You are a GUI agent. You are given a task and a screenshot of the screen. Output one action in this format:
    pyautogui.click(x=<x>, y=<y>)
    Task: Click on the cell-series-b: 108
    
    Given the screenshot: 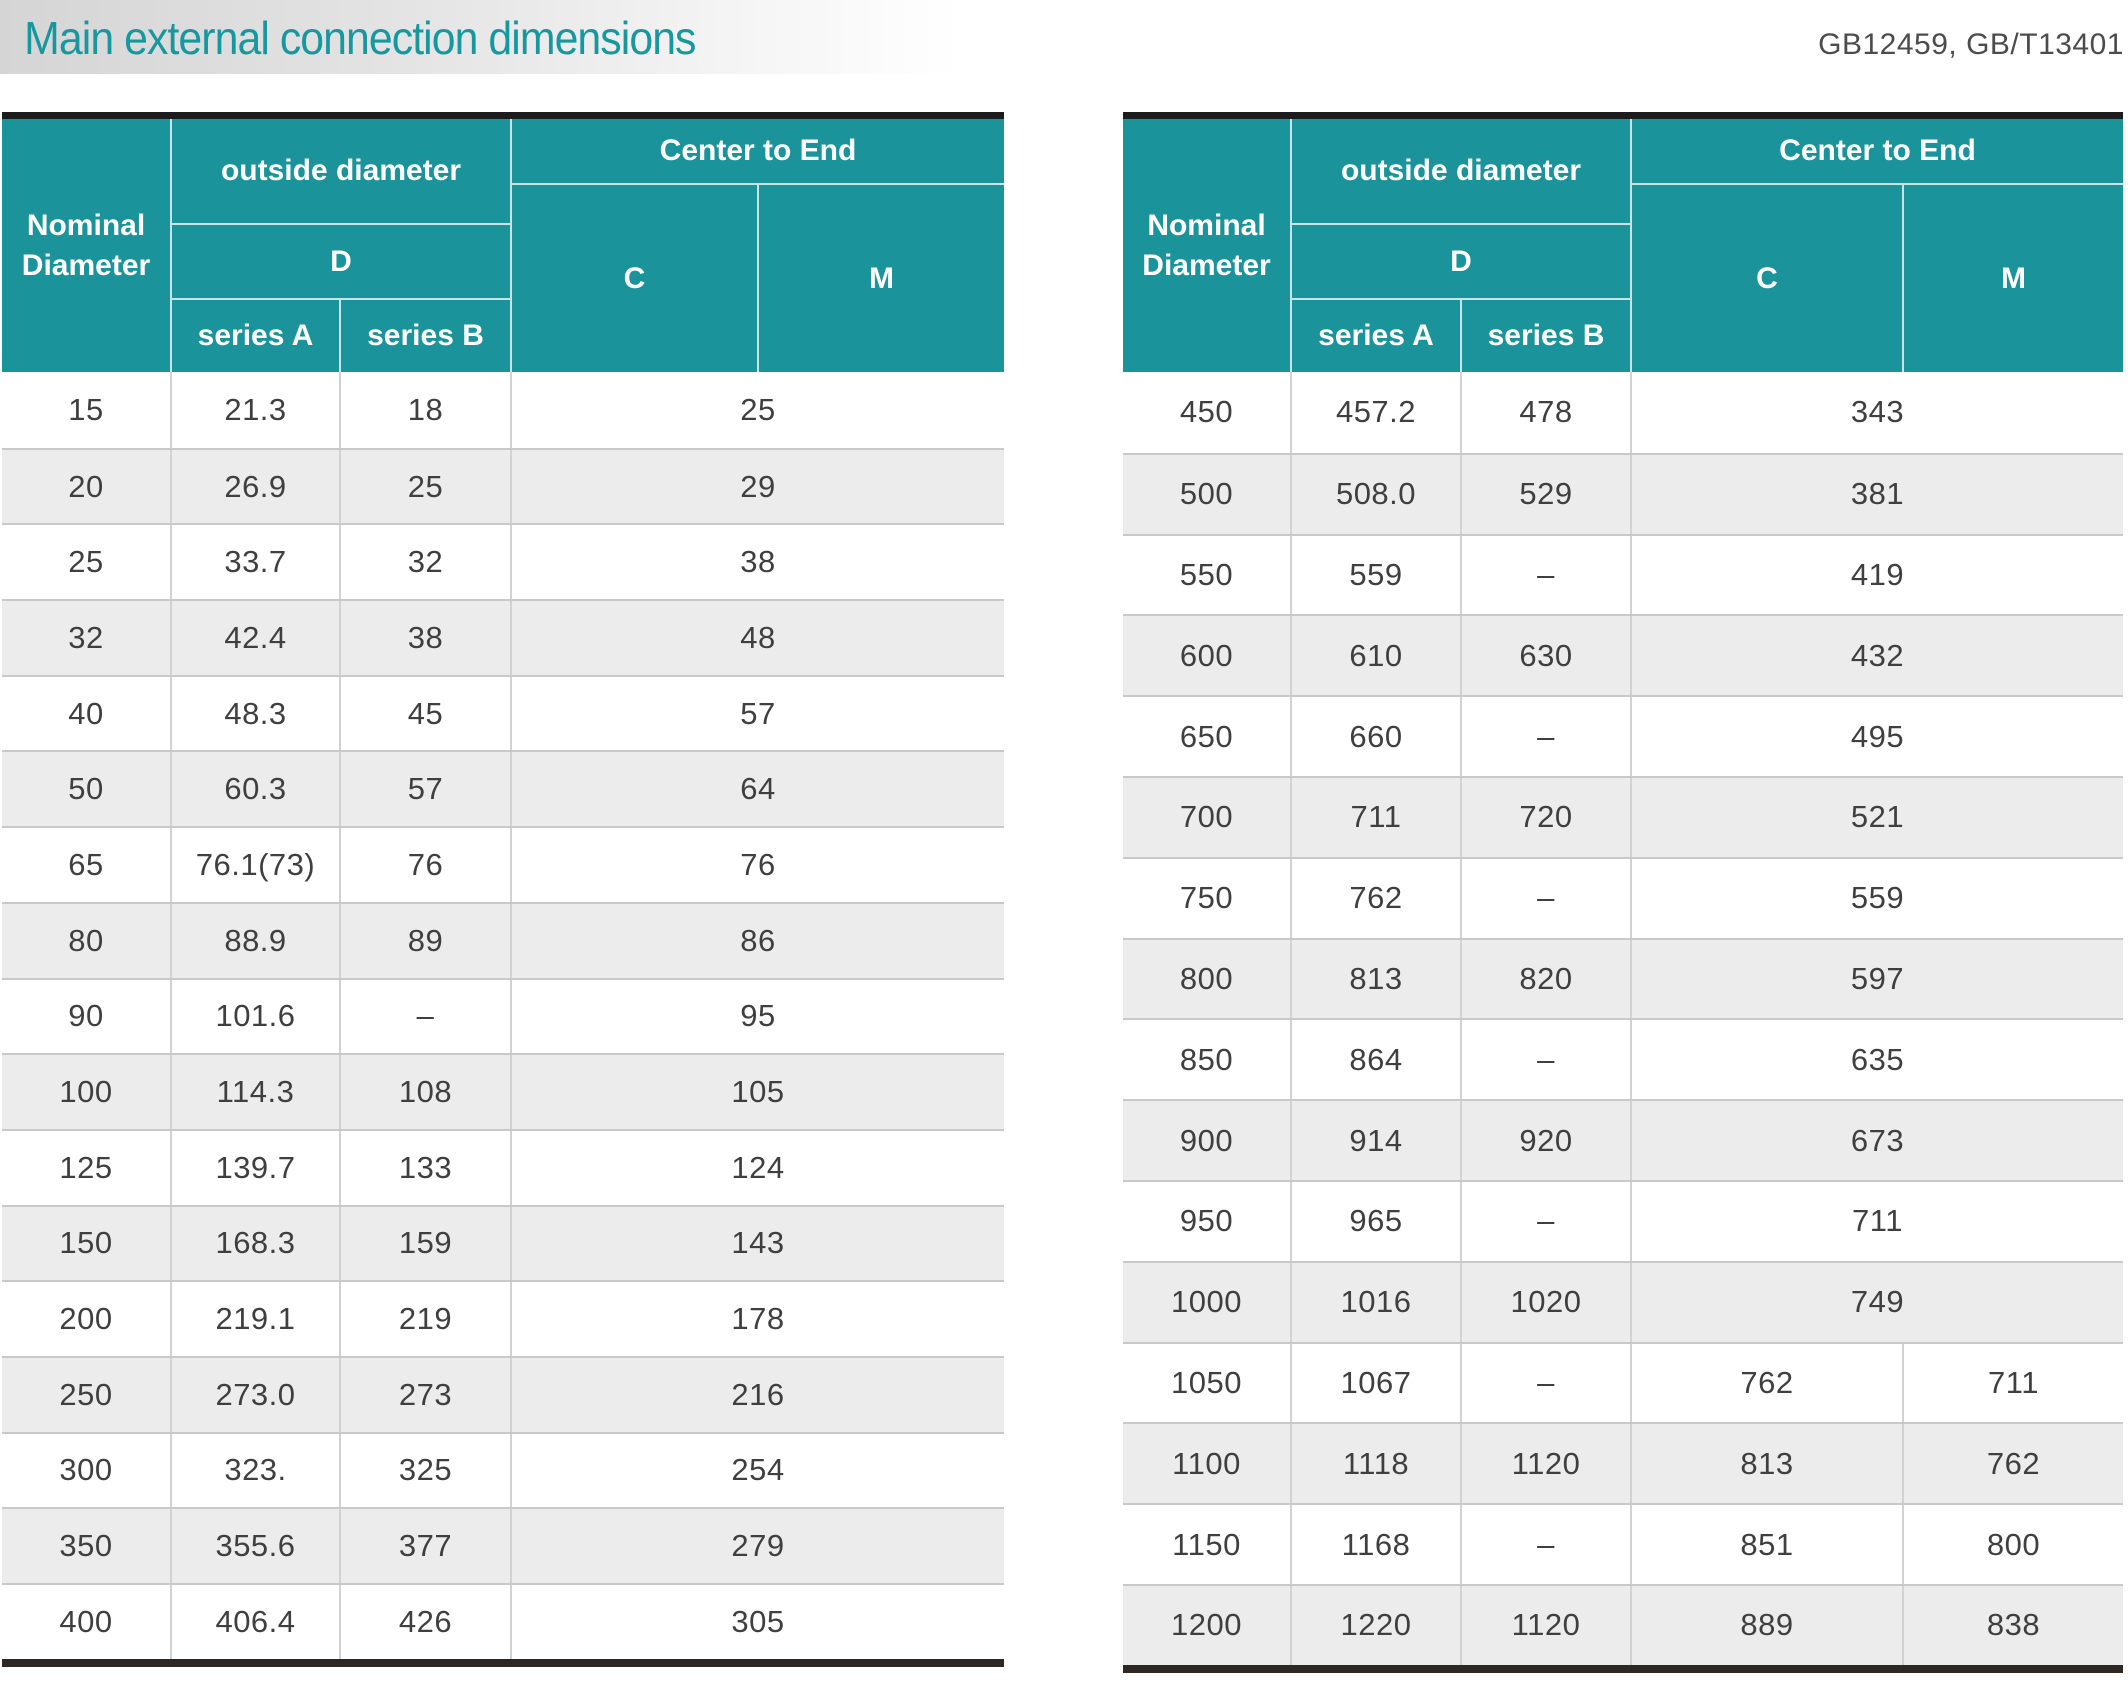 What is the action you would take?
    pyautogui.click(x=424, y=1092)
    